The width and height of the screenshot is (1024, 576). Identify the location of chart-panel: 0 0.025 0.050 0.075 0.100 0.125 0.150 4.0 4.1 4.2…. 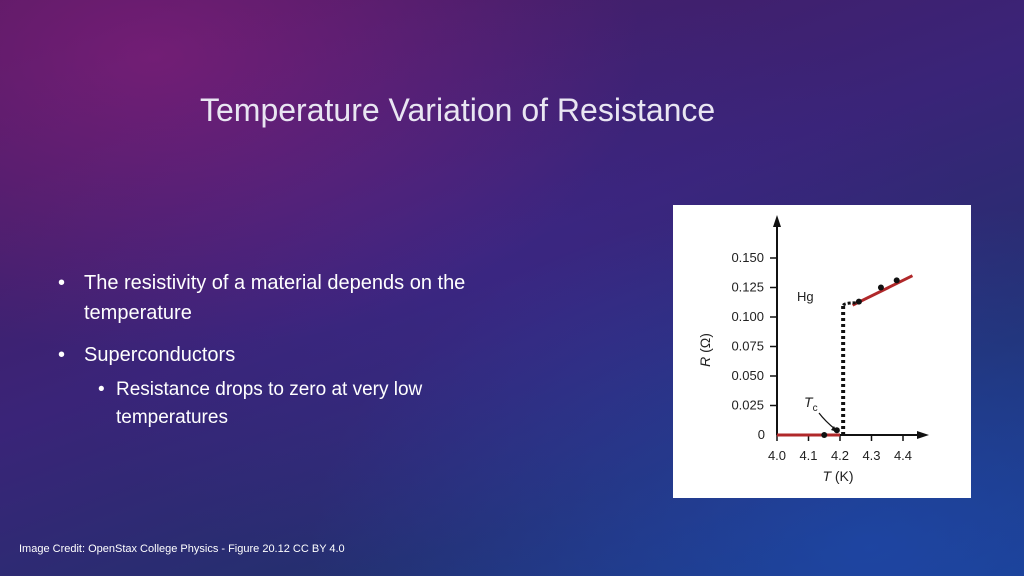
(822, 351).